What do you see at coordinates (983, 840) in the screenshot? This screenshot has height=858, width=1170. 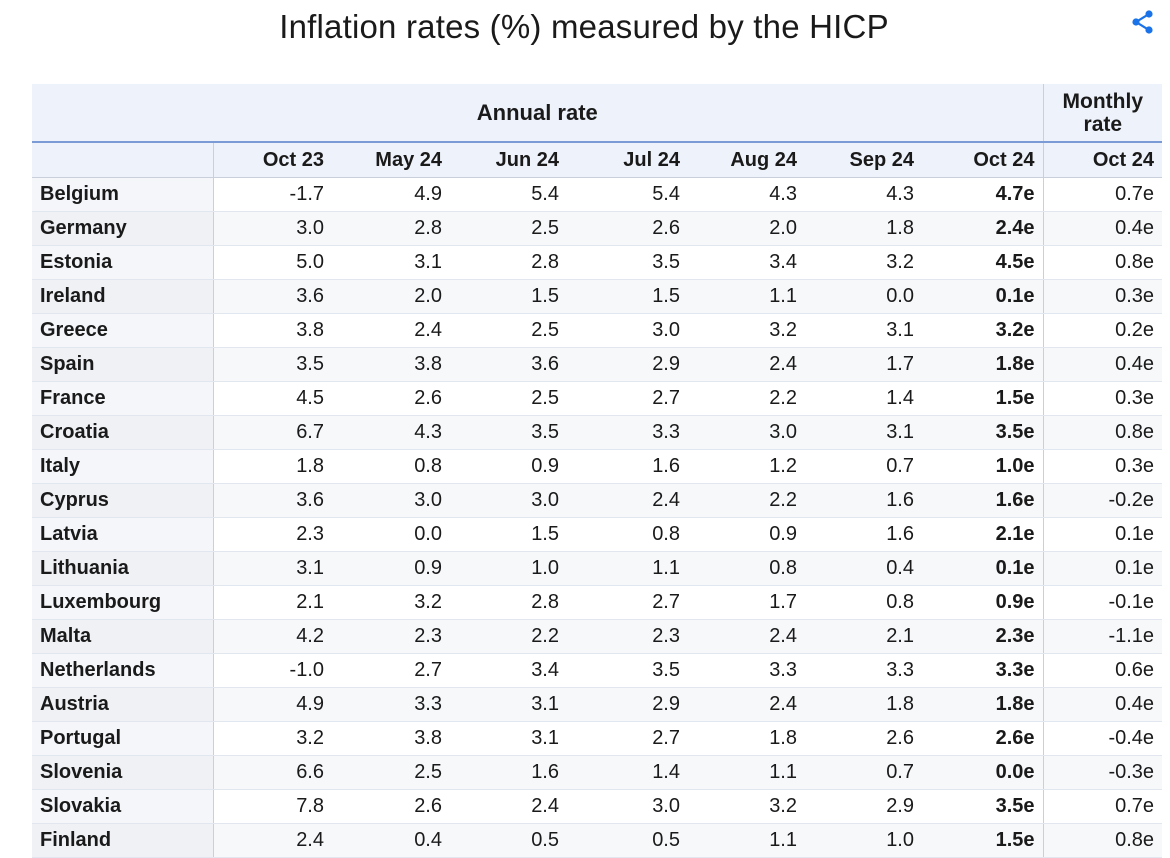 I see `annual-rate-cell: 1.5e` at bounding box center [983, 840].